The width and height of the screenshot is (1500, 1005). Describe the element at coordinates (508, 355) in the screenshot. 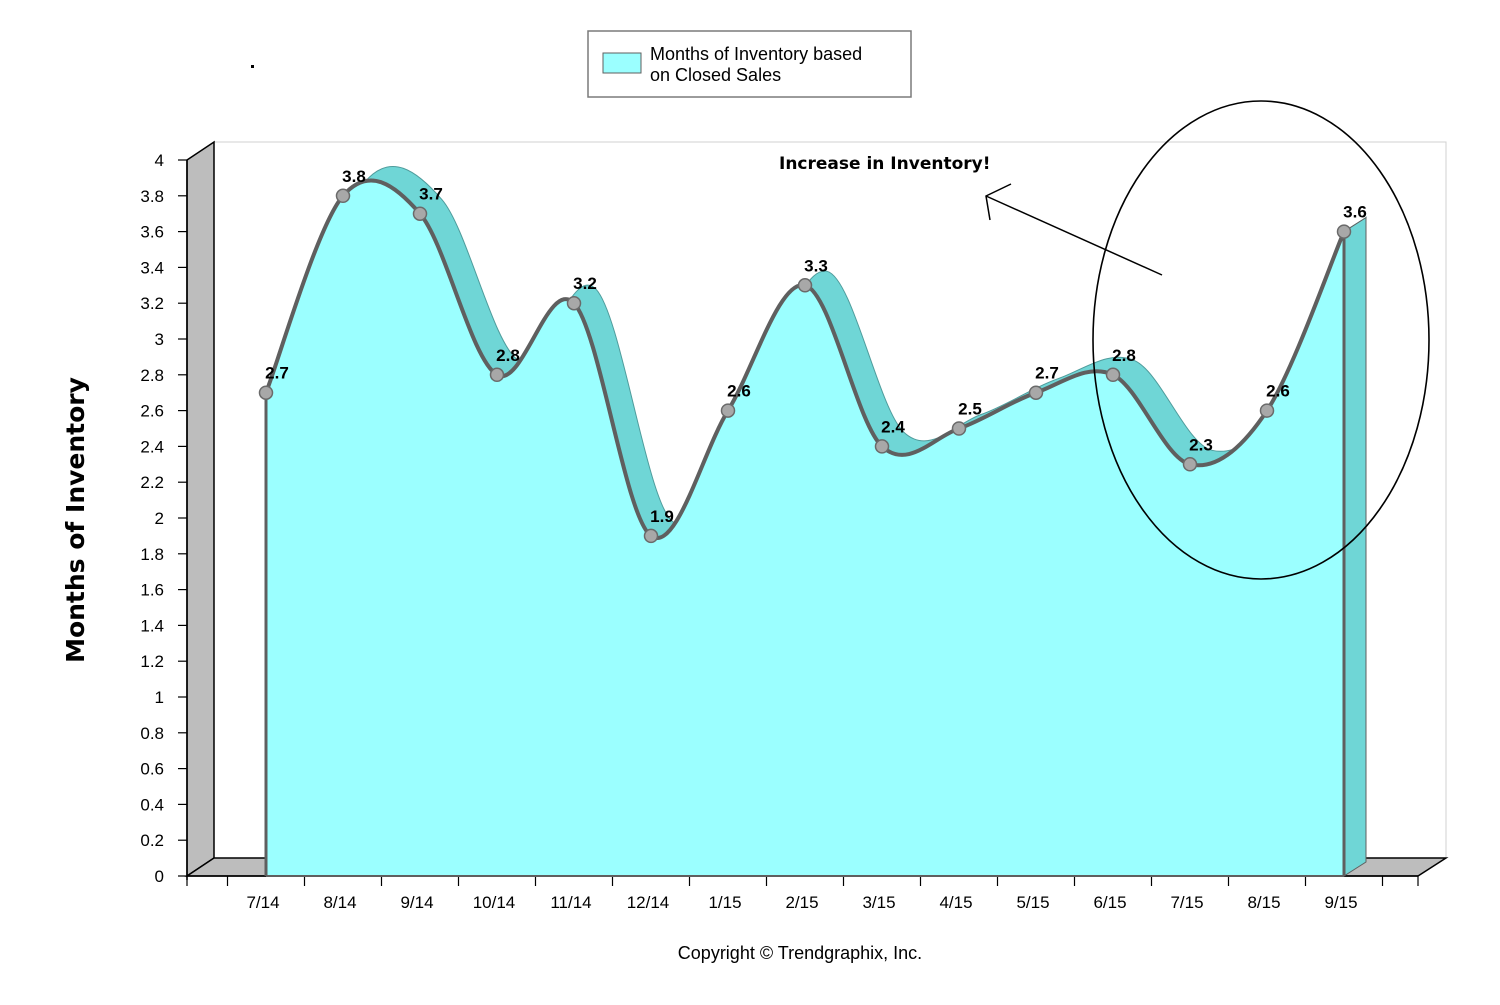

I see `data-label-10/14: 2.8` at that location.